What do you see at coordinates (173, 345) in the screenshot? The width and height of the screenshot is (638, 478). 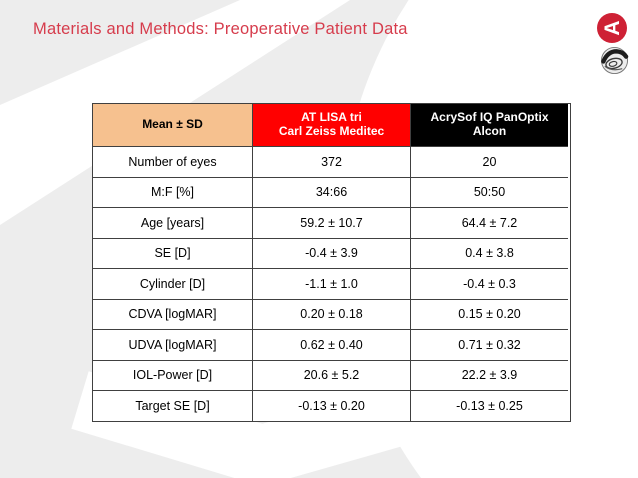 I see `row-label: UDVA [logMAR]` at bounding box center [173, 345].